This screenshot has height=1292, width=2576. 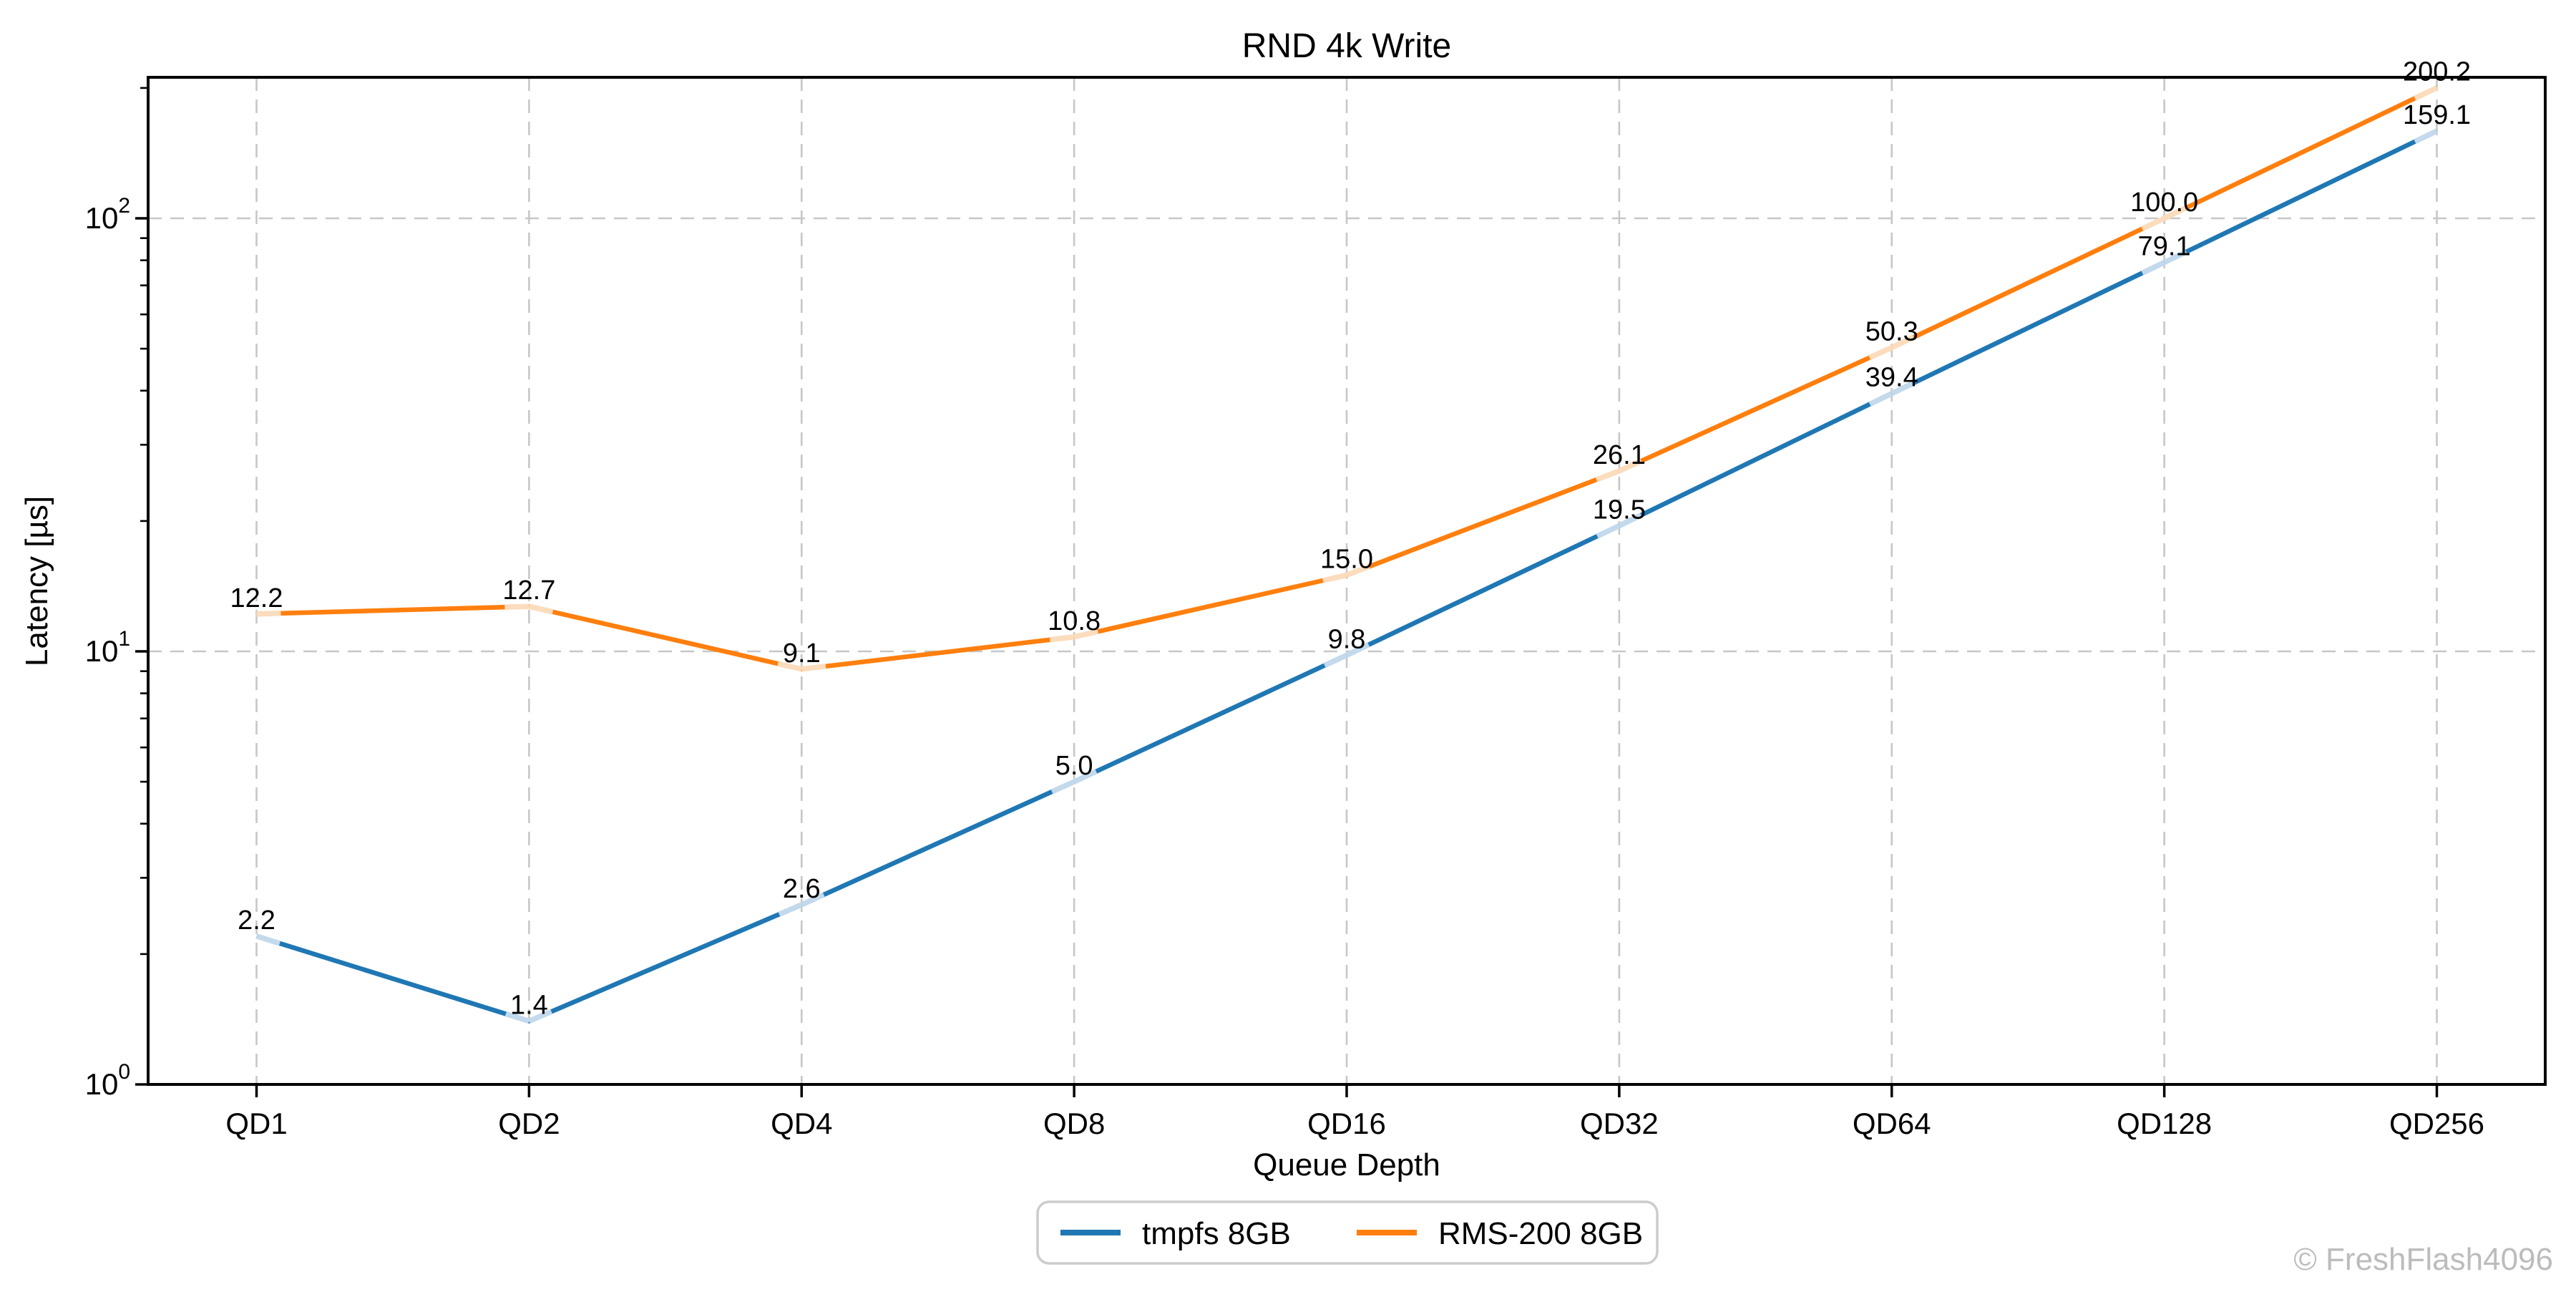 What do you see at coordinates (802, 889) in the screenshot?
I see `data-point-label: 2.6` at bounding box center [802, 889].